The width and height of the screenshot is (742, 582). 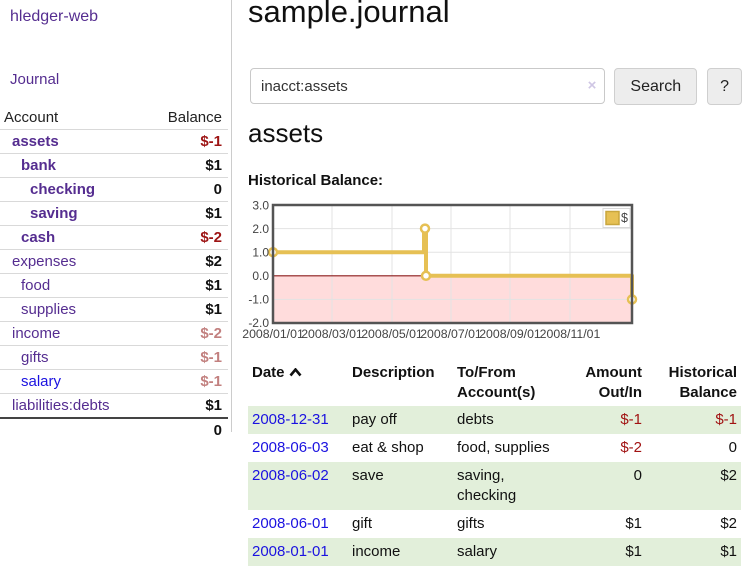 I want to click on account-link-supplies: supplies, so click(x=49, y=309).